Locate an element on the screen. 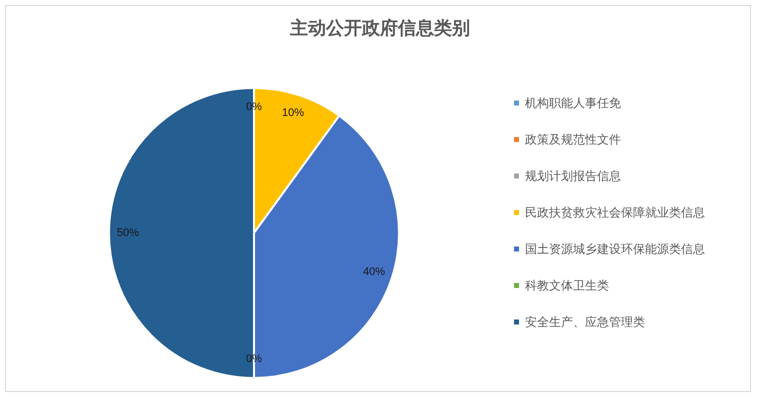  legend-label: 国土资源城乡建设环保能源类信息 is located at coordinates (615, 249).